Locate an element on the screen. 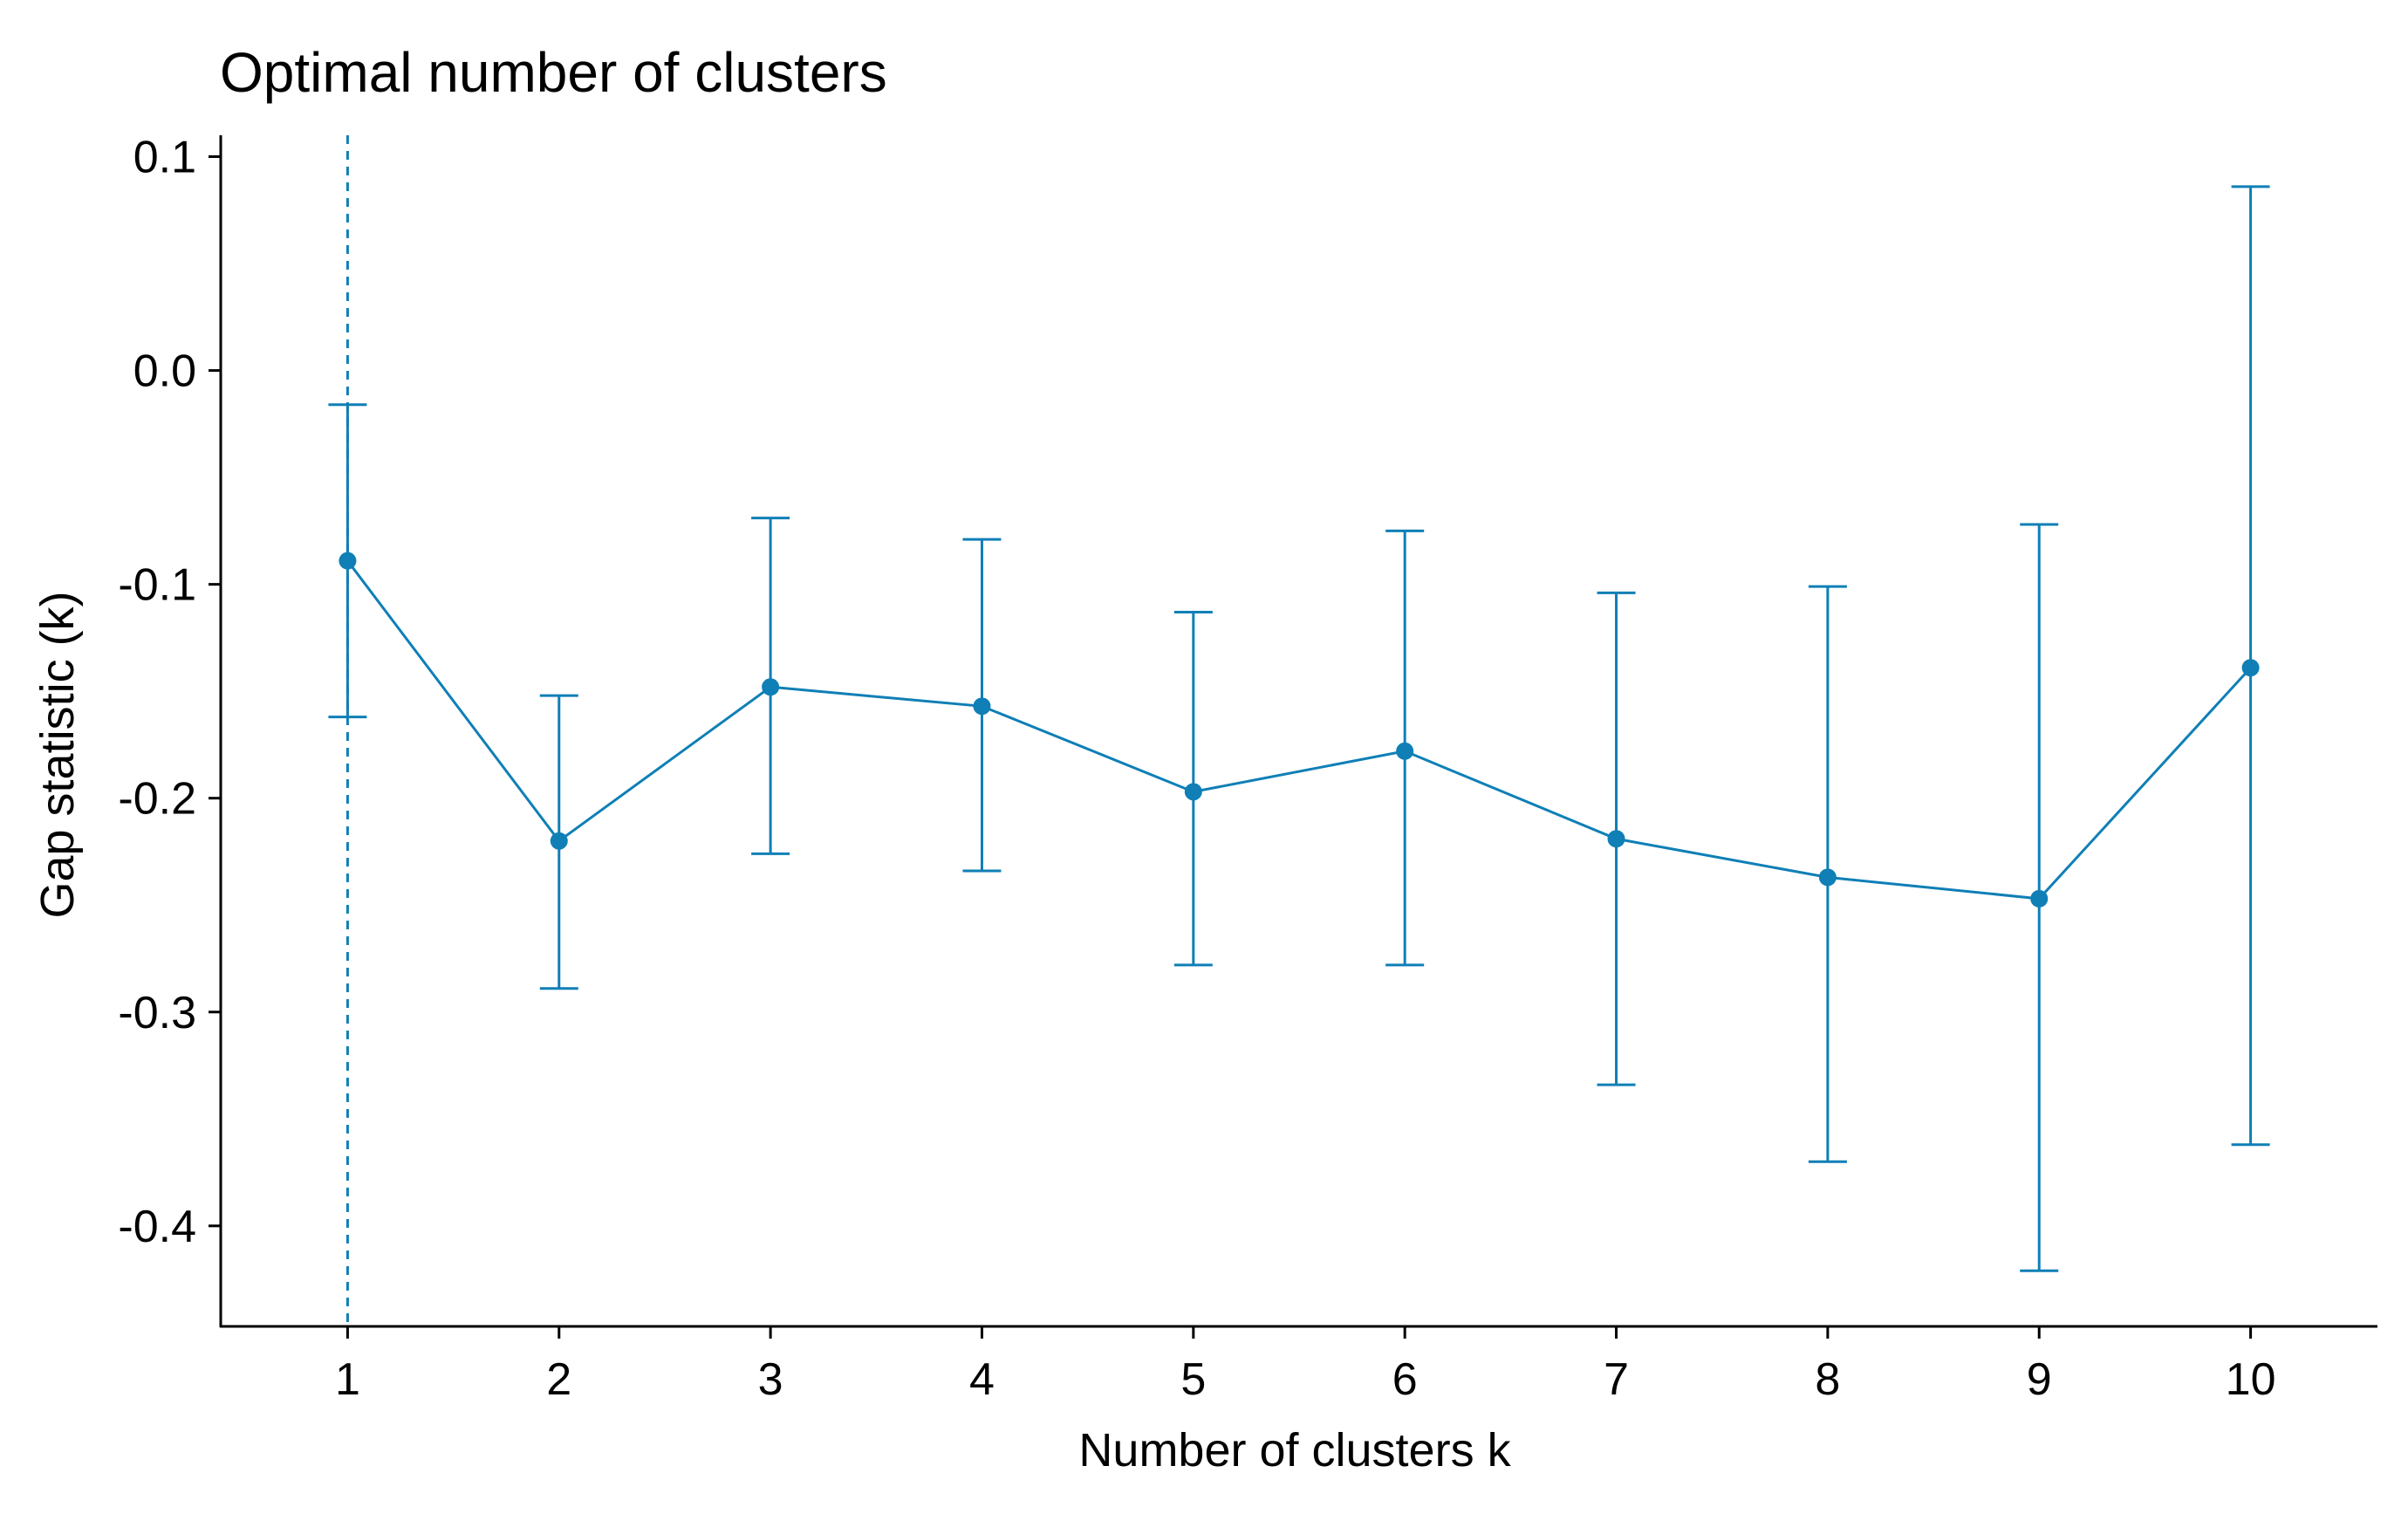  x-tick-label: 1 is located at coordinates (348, 1379).